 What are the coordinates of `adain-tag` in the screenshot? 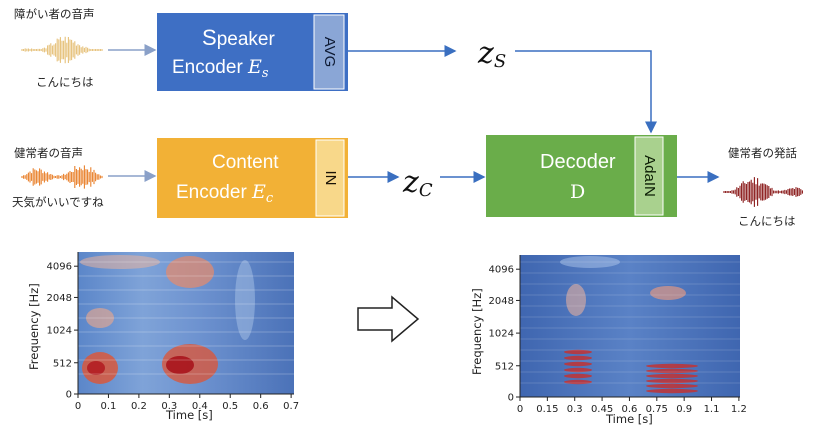 It's located at (649, 176).